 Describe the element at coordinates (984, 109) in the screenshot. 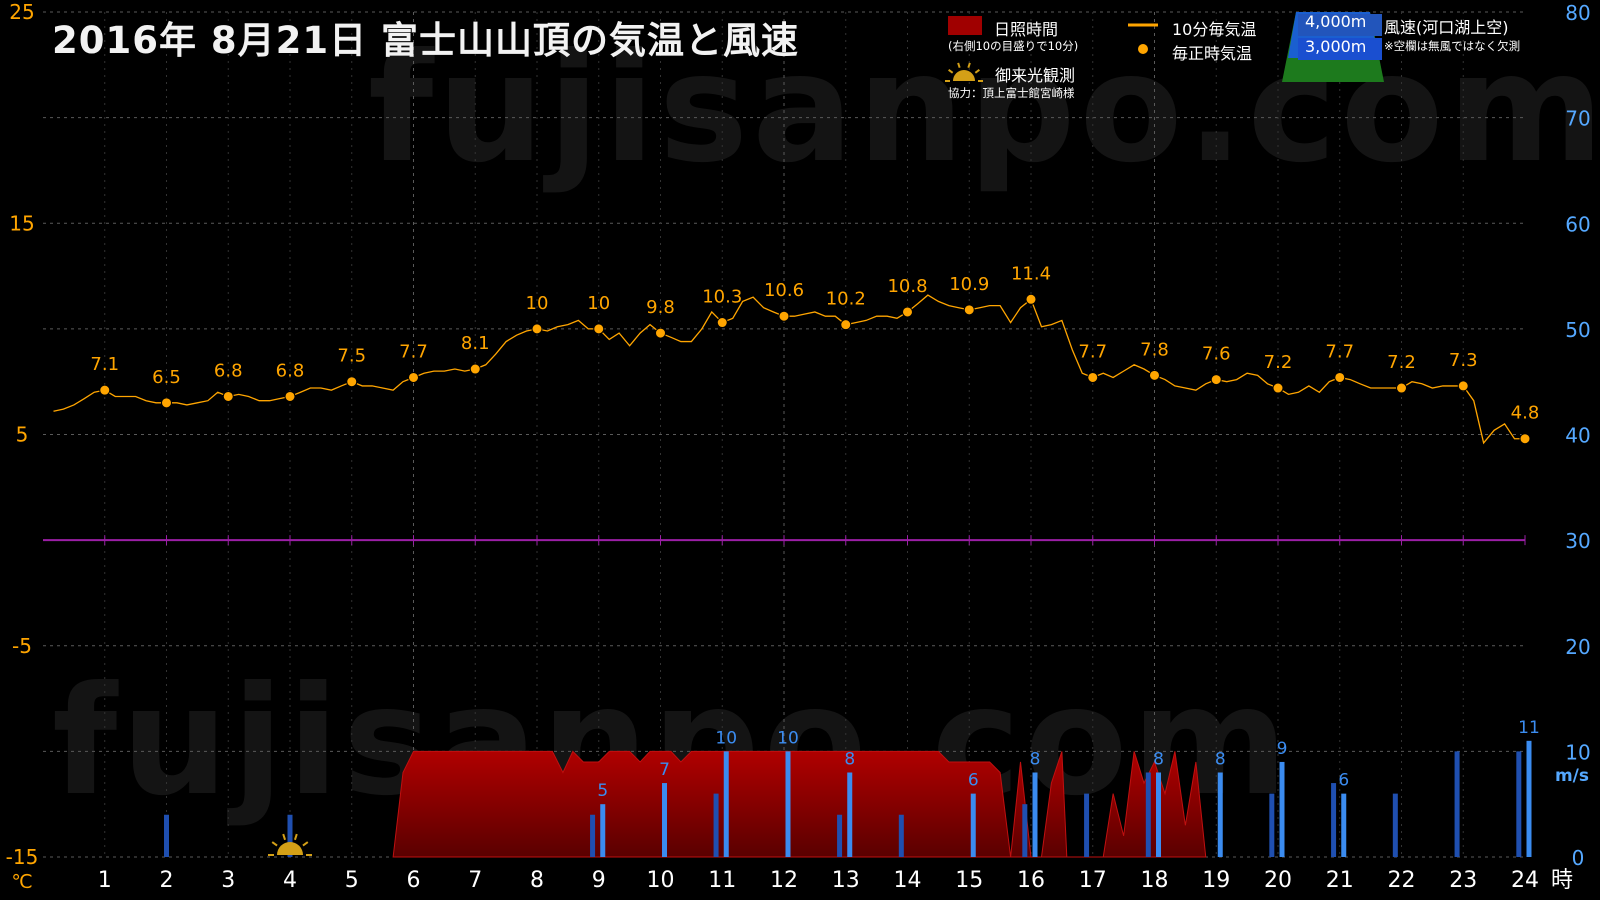

I see `watermark-top: fujisanpo.com` at that location.